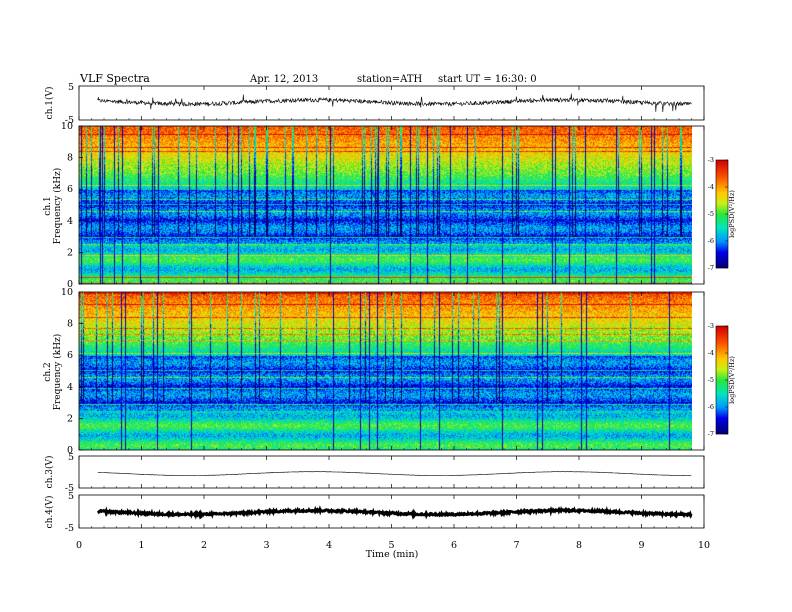 Image resolution: width=792 pixels, height=612 pixels. I want to click on ch2-frequency-ylabel: Frequency (kHz), so click(57, 372).